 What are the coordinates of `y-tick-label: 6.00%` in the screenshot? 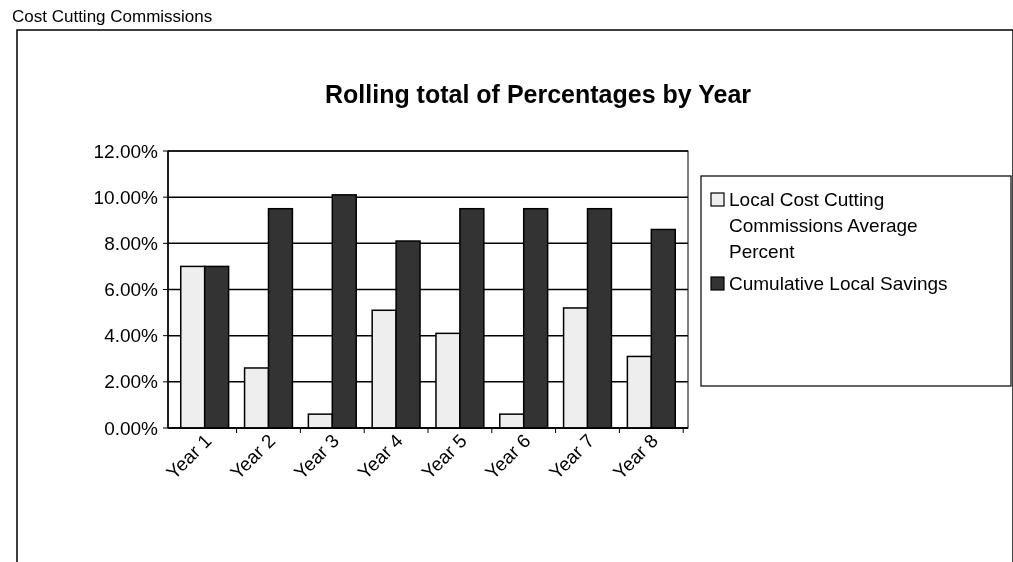 It's located at (131, 290).